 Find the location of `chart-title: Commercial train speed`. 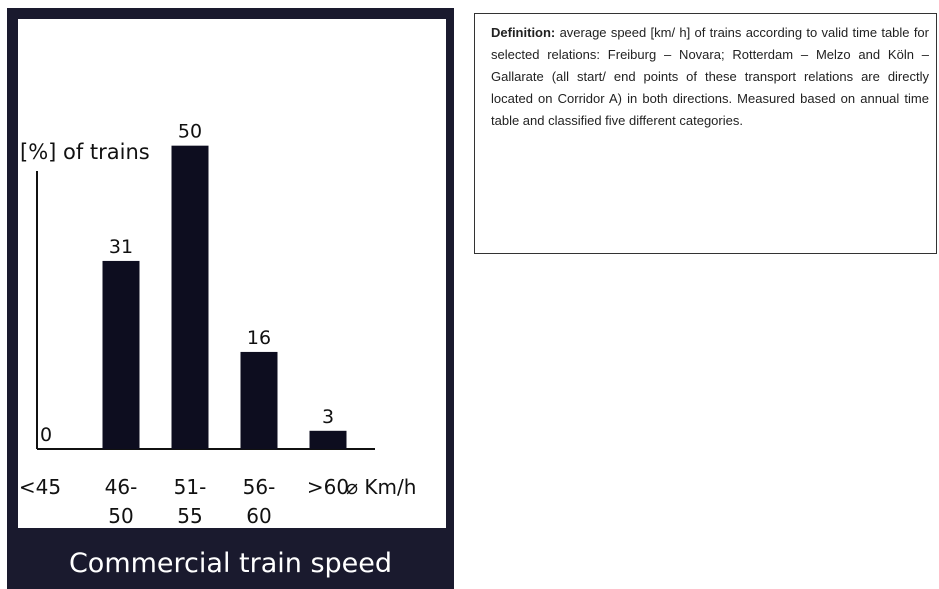

chart-title: Commercial train speed is located at coordinates (230, 563).